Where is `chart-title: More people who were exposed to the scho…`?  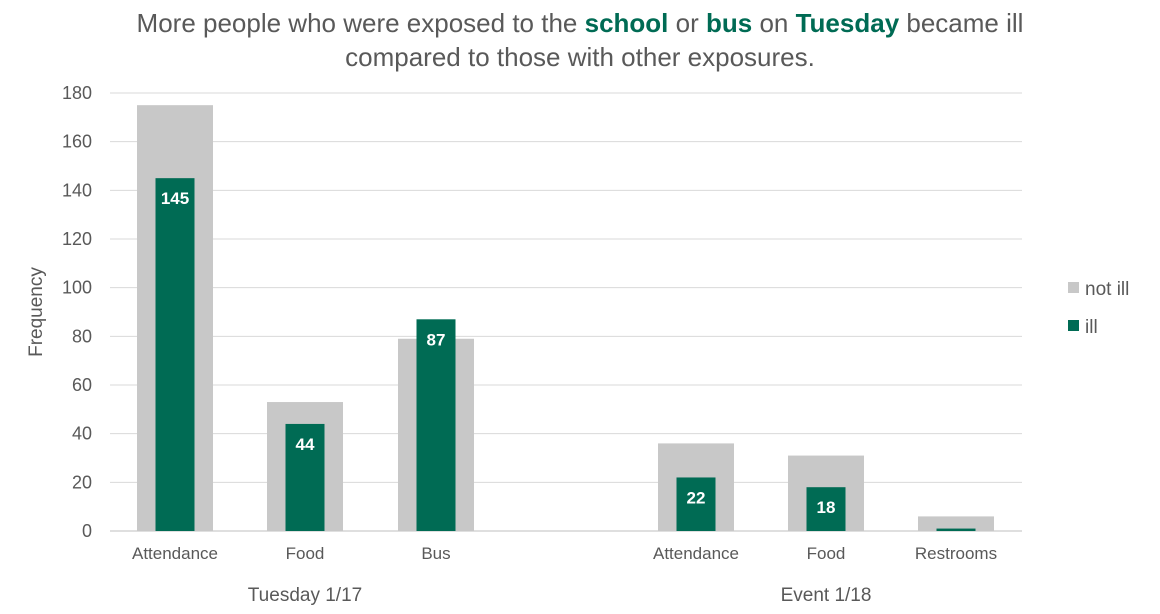
chart-title: More people who were exposed to the scho… is located at coordinates (580, 40).